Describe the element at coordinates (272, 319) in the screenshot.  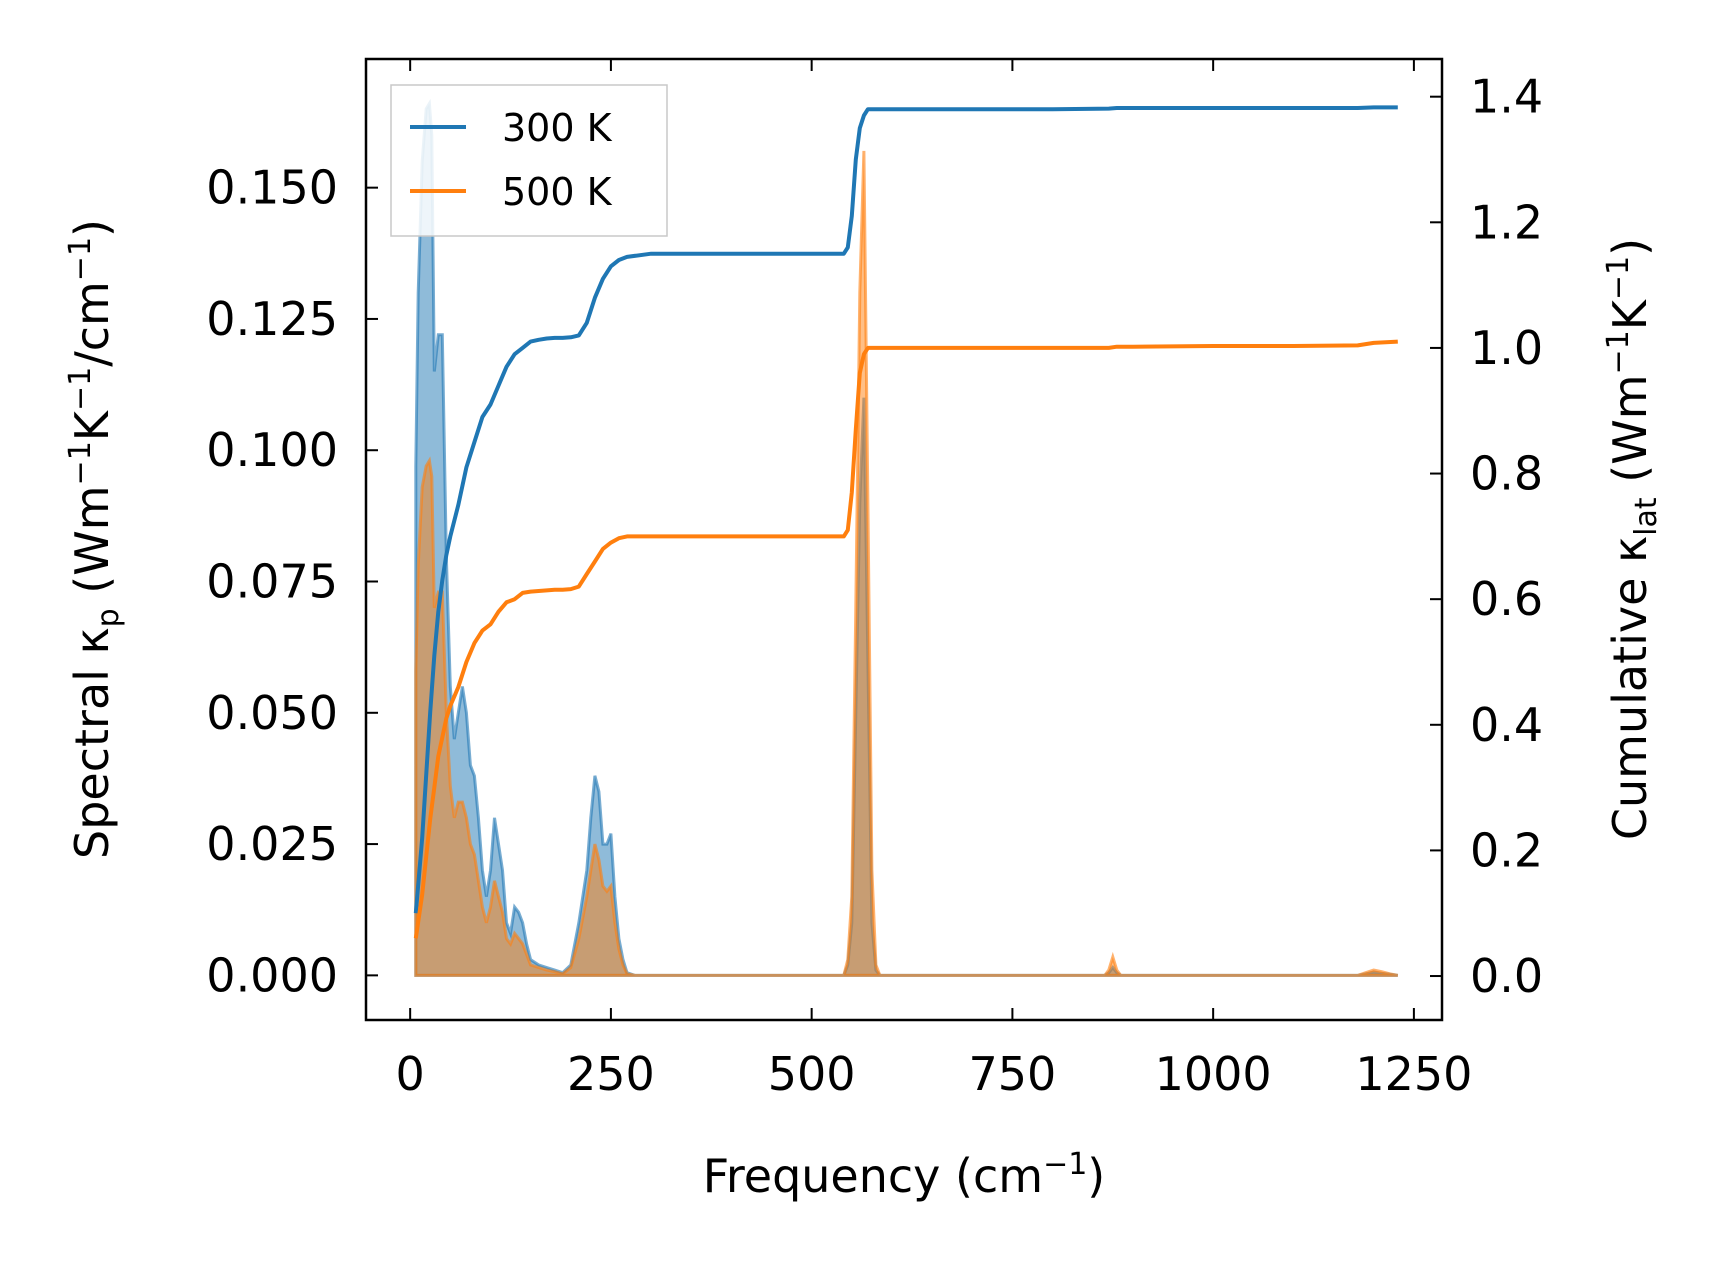
I see `y-left-tick-label: 0.125` at that location.